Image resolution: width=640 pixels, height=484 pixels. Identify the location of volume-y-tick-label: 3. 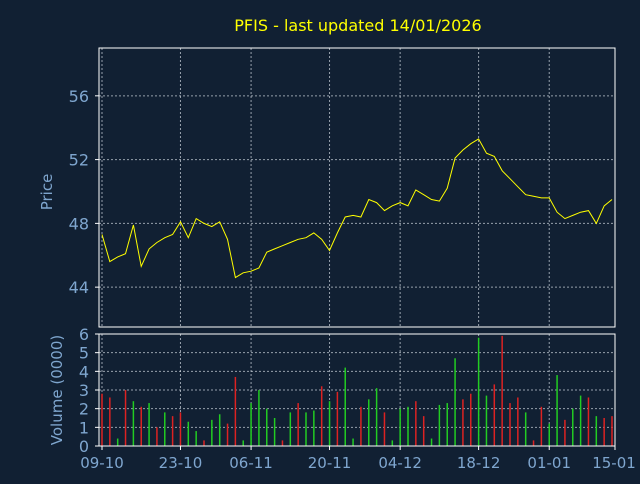
(84, 390).